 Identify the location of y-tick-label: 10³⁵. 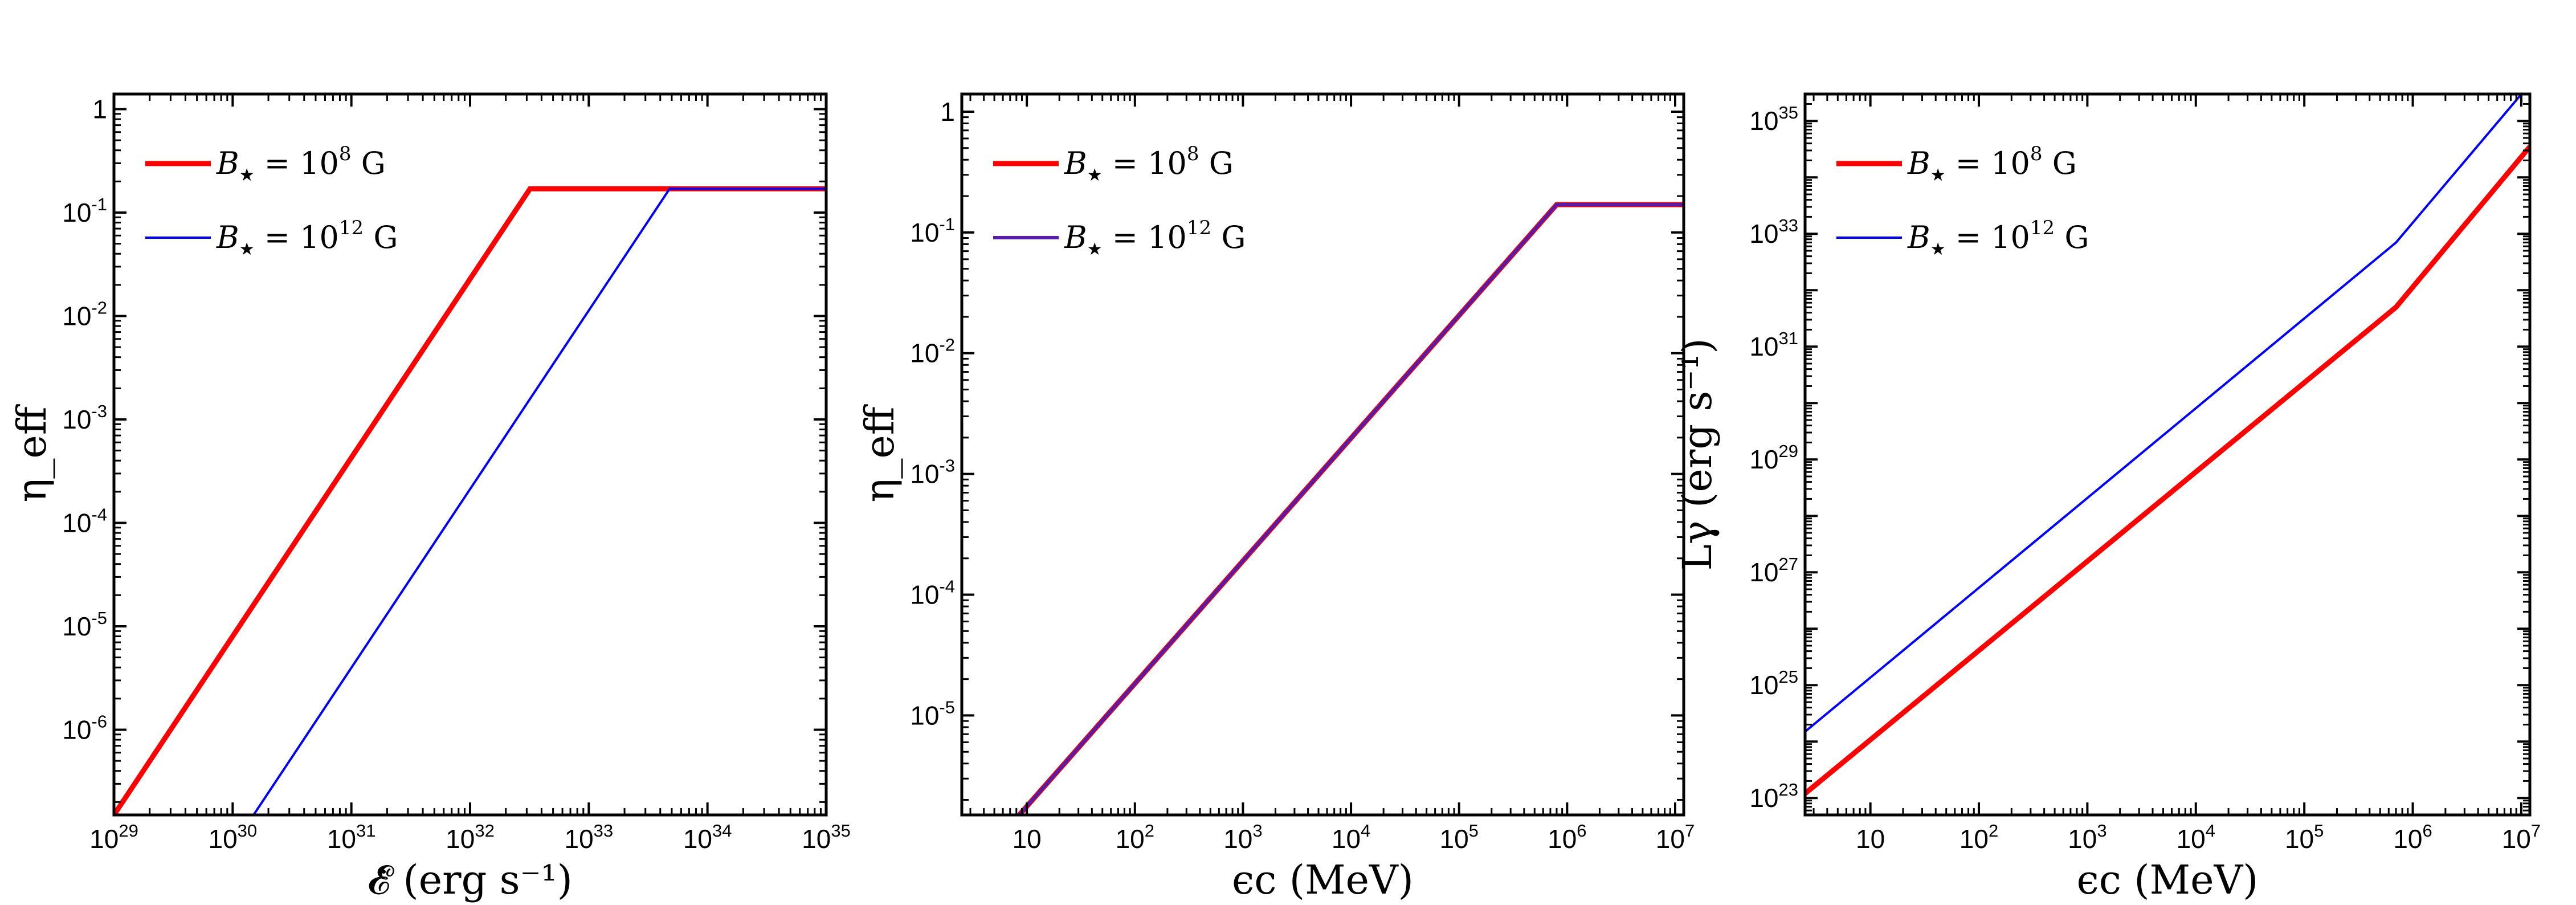
(1773, 119).